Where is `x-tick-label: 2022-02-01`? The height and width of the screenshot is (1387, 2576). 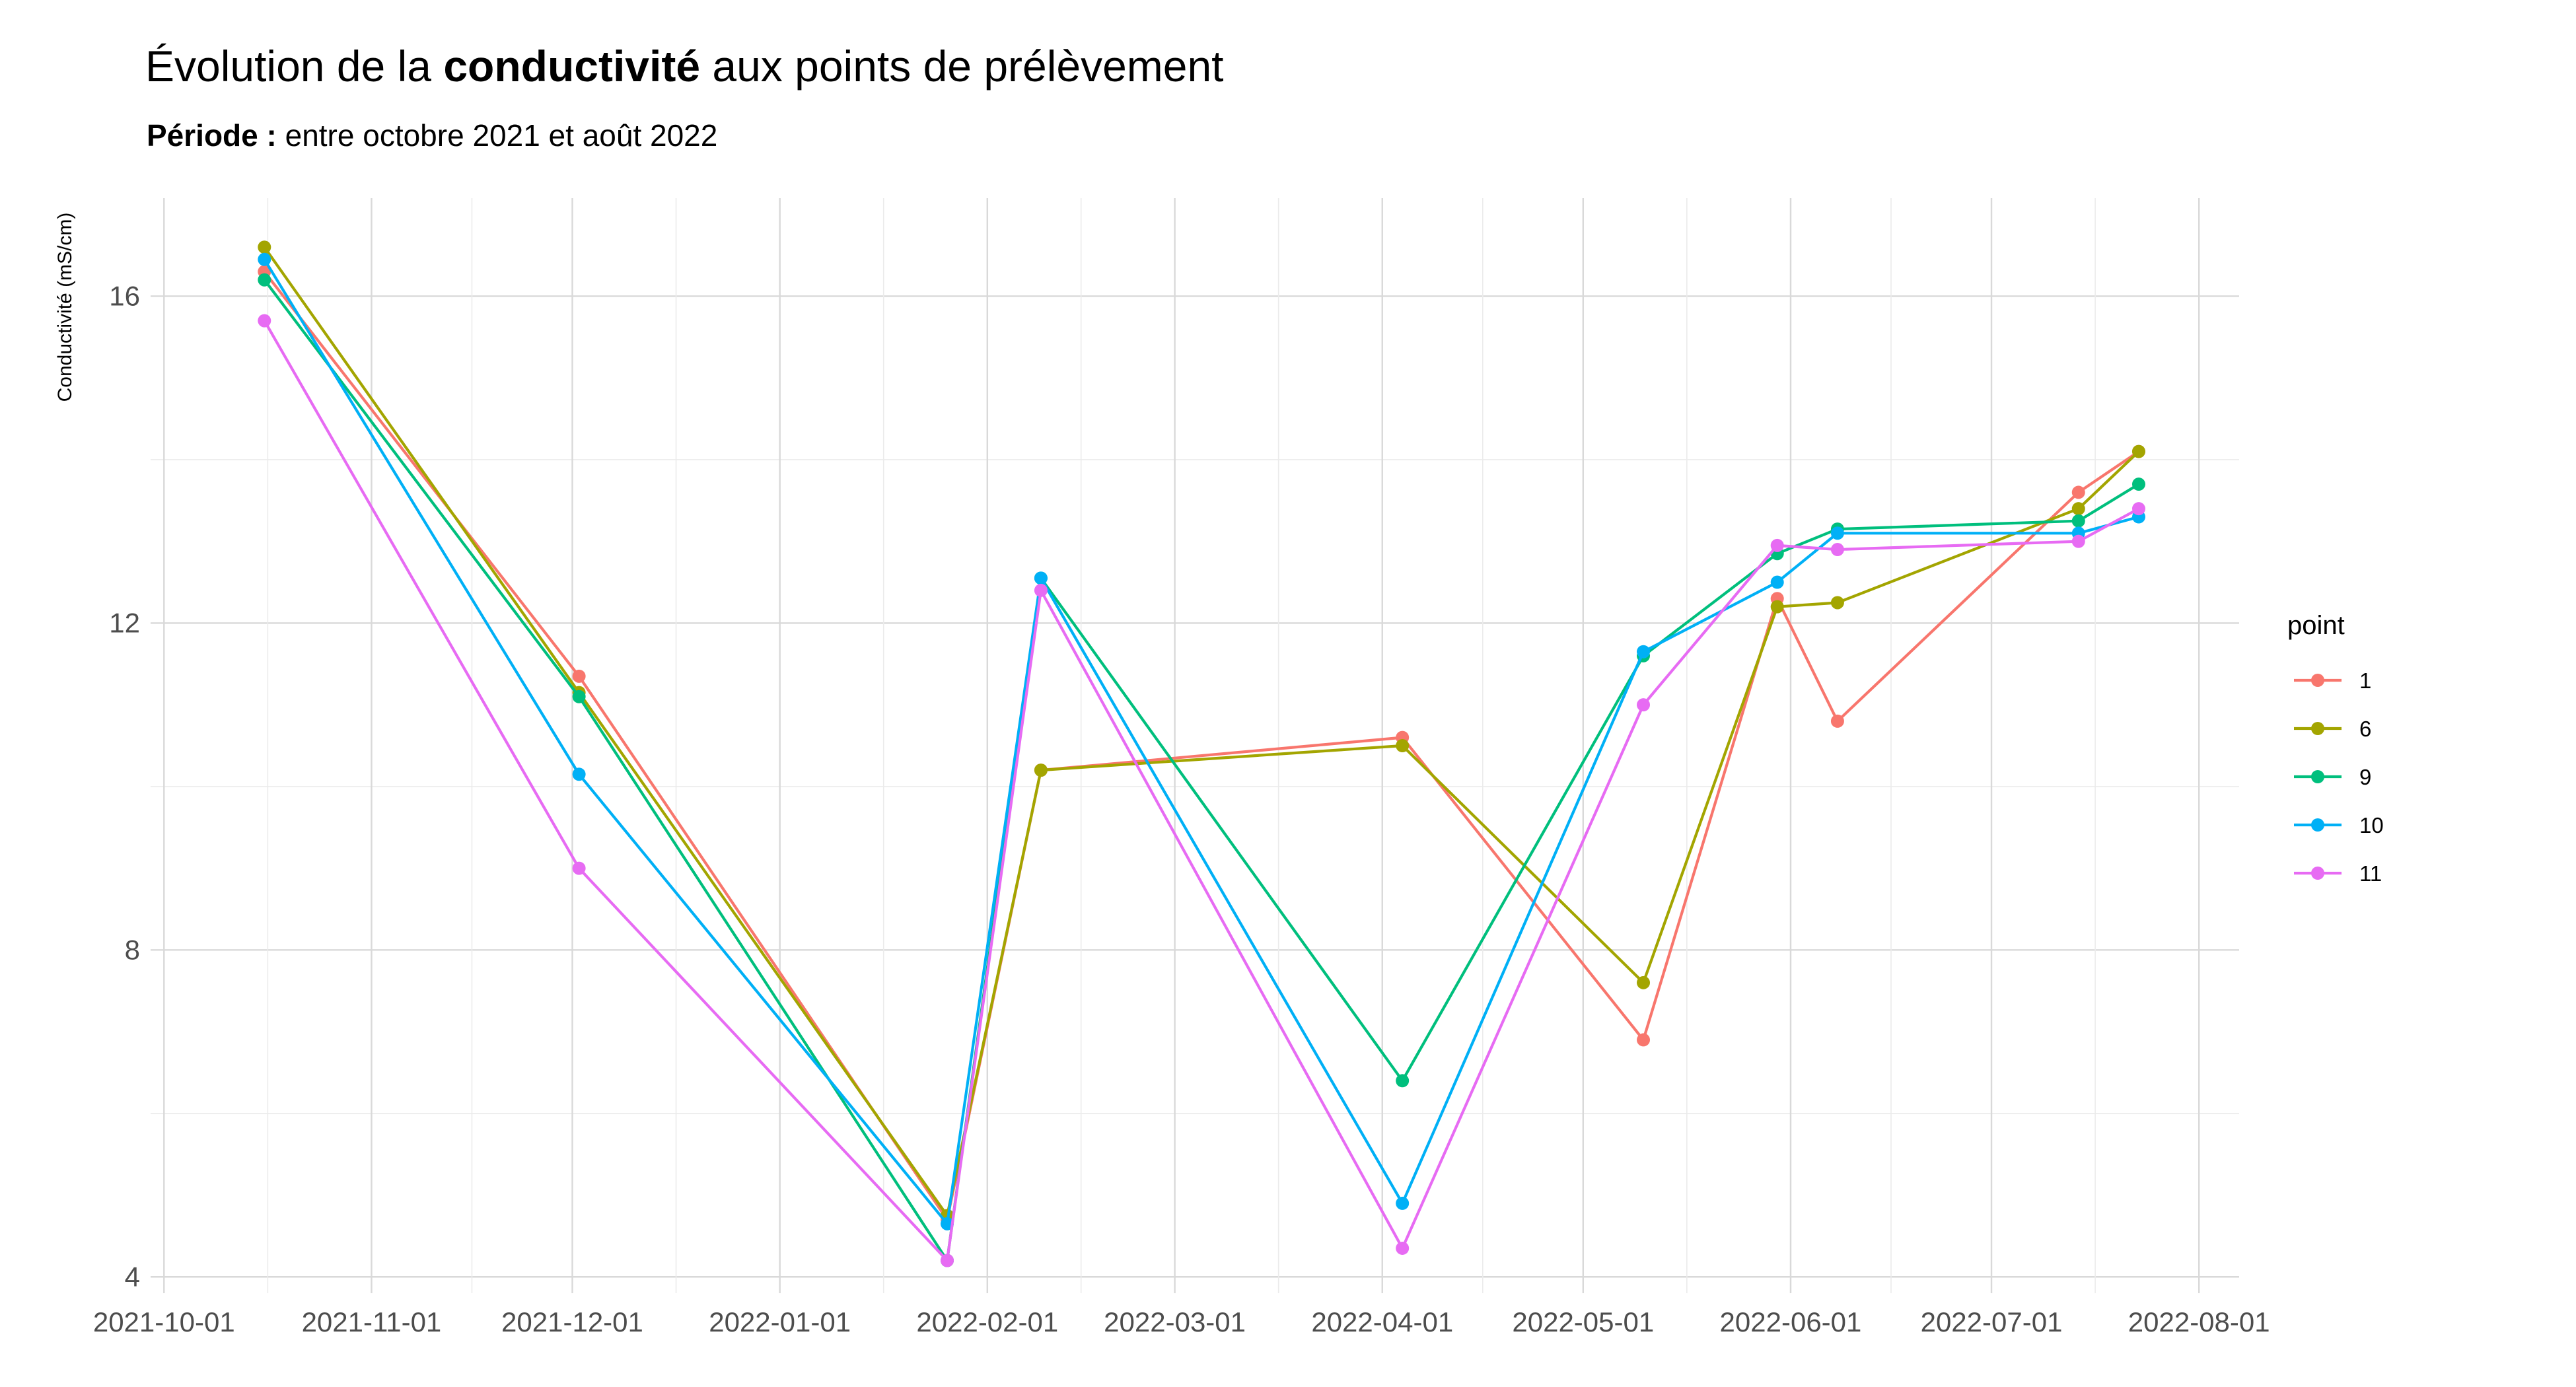
x-tick-label: 2022-02-01 is located at coordinates (987, 1321).